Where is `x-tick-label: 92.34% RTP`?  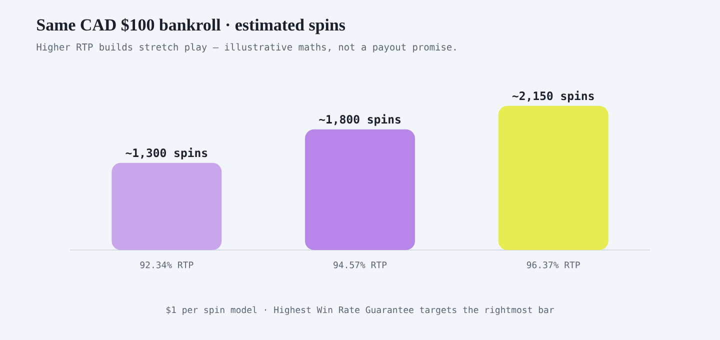 x-tick-label: 92.34% RTP is located at coordinates (167, 265).